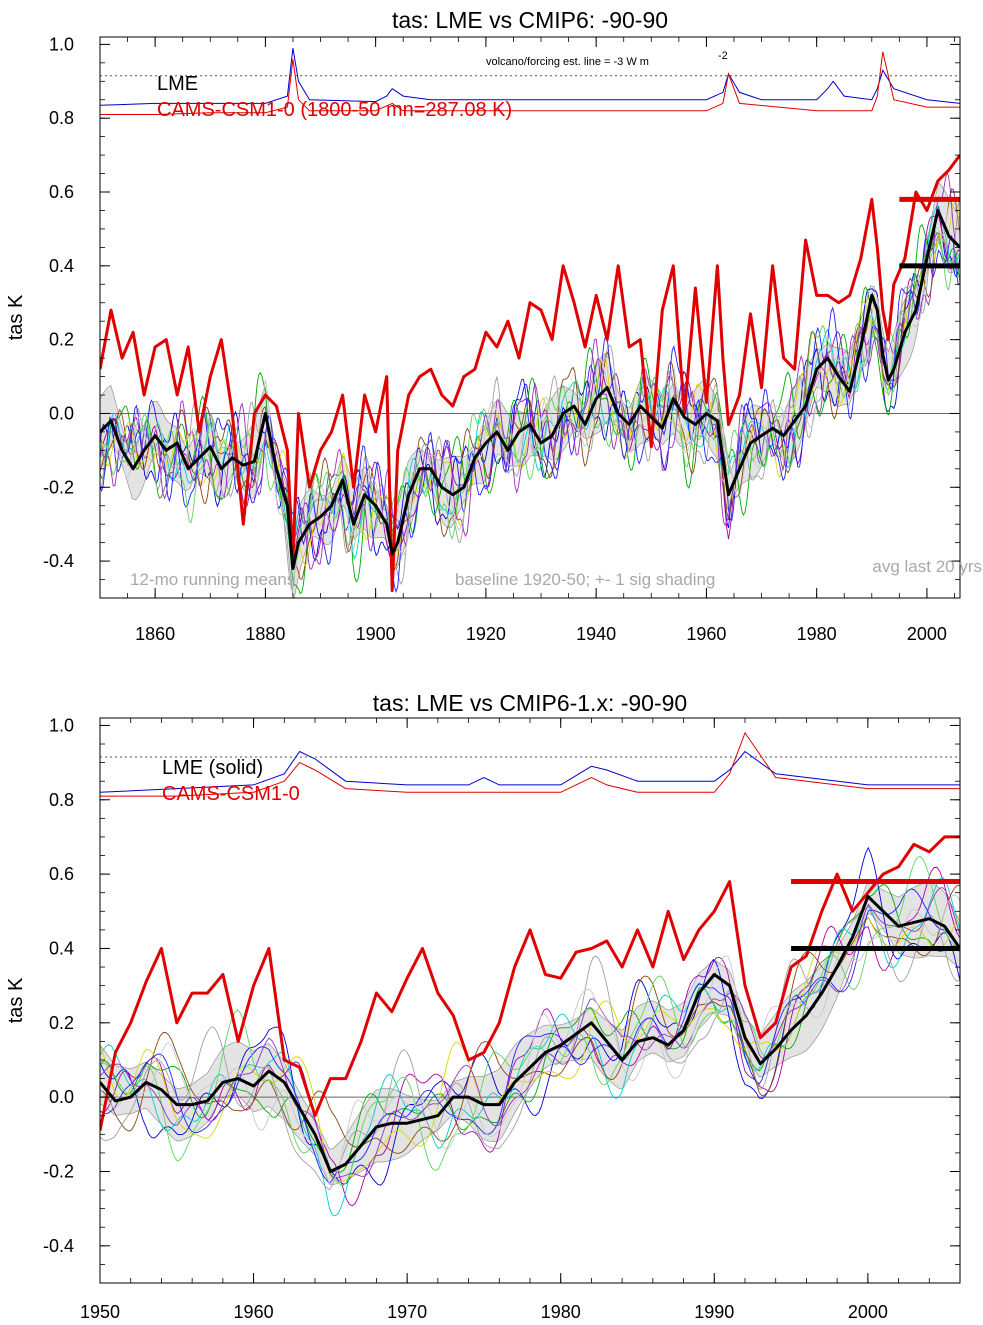 This screenshot has height=1325, width=983. What do you see at coordinates (714, 1312) in the screenshot?
I see `x-tick-label: 1990` at bounding box center [714, 1312].